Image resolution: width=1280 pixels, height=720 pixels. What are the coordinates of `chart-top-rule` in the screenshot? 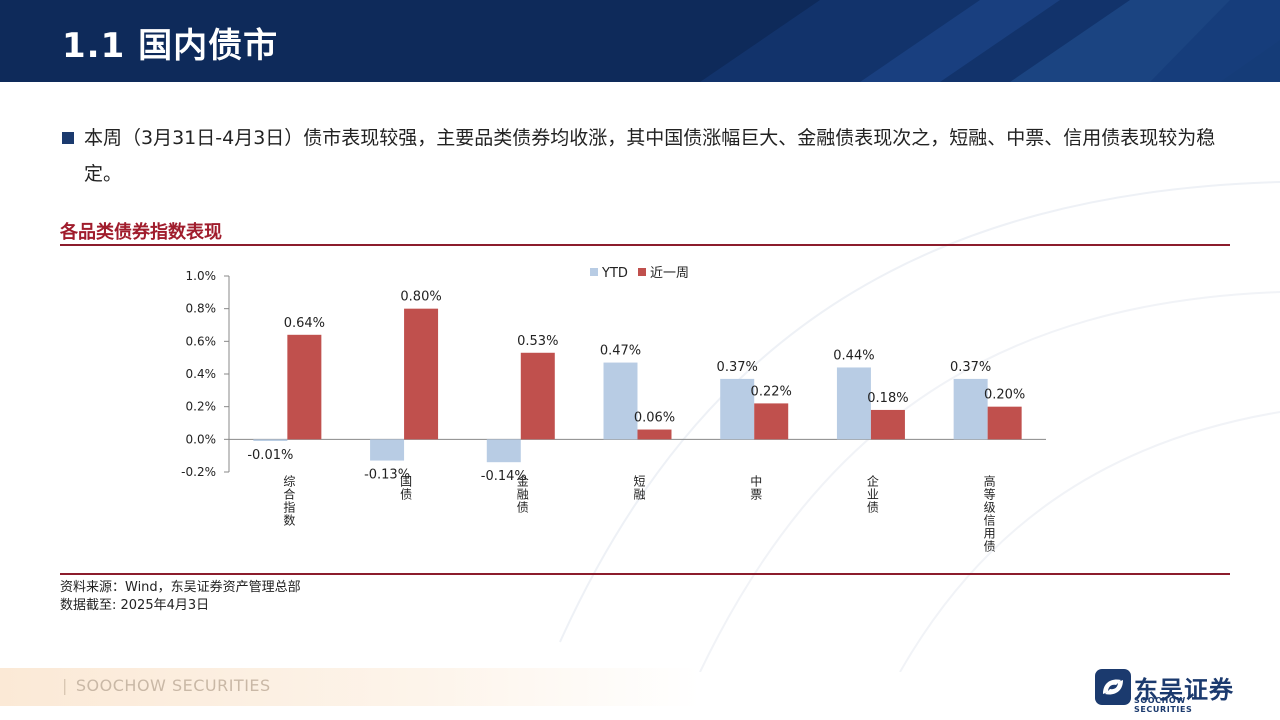 It's located at (645, 245).